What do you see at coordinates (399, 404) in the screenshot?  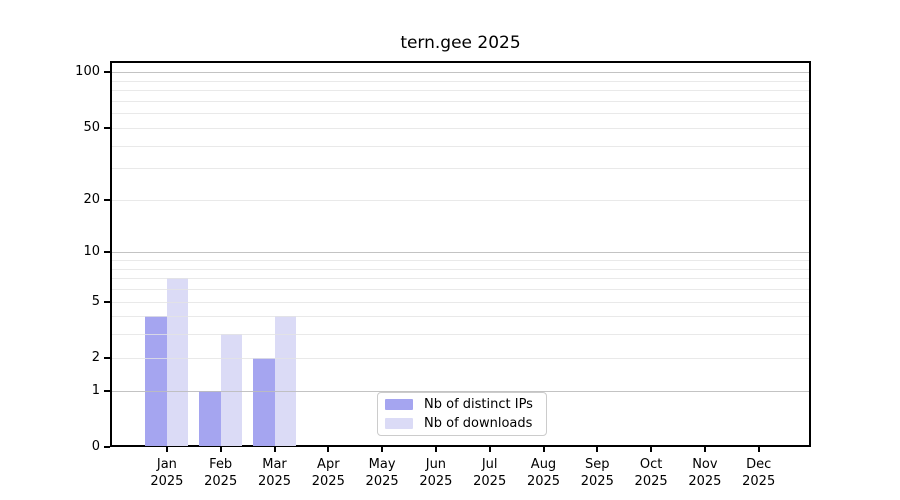 I see `legend-swatch-distinct-ips` at bounding box center [399, 404].